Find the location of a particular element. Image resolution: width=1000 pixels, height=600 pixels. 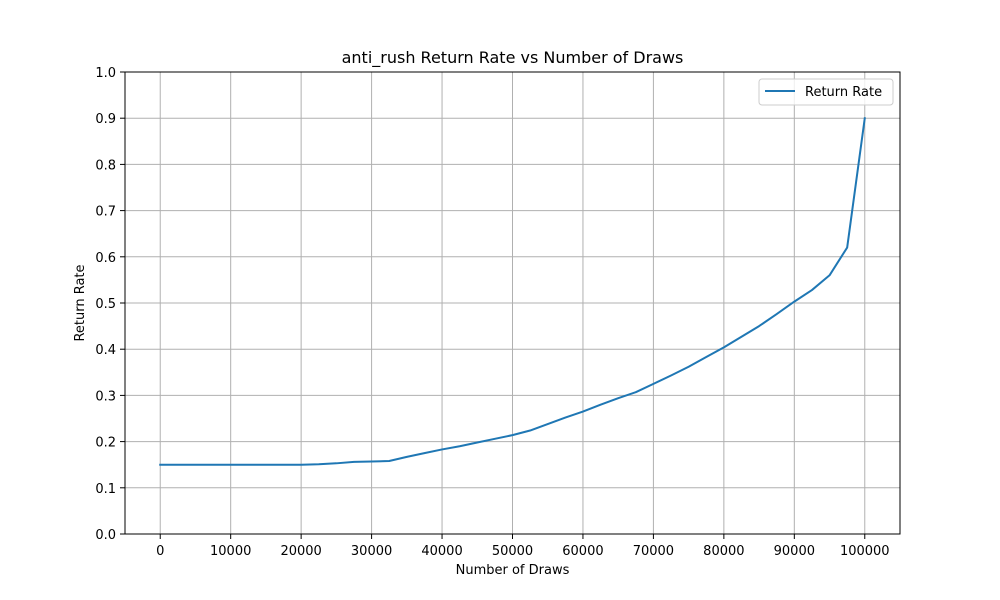

chart-title: anti_rush Return Rate vs Number of Draws is located at coordinates (513, 58).